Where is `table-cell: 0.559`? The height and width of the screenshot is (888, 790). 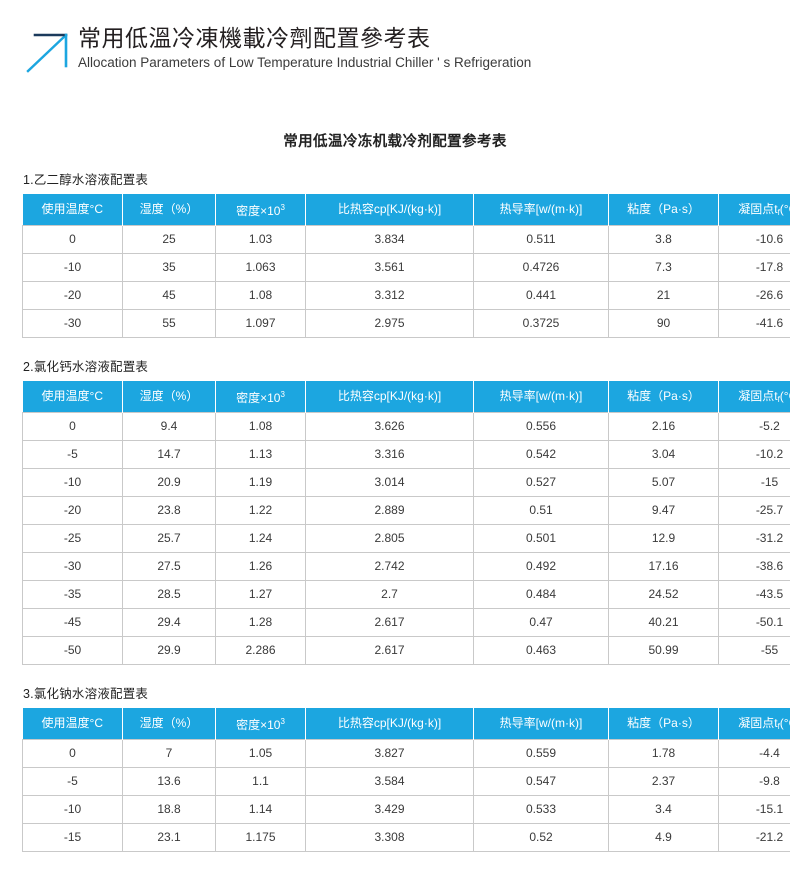 table-cell: 0.559 is located at coordinates (541, 753).